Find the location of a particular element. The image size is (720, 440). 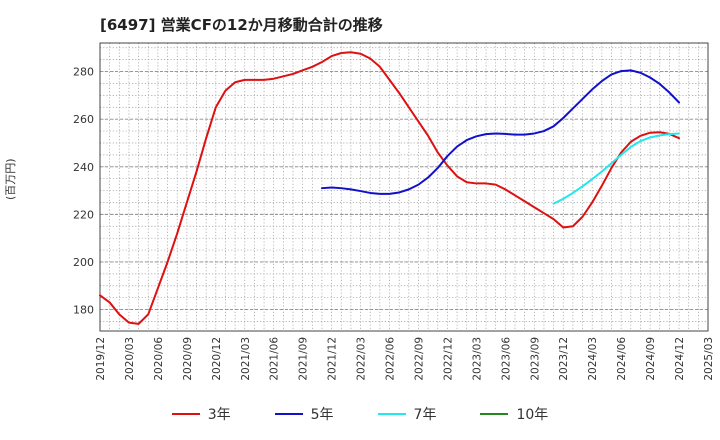

x-tick-label: 2023/09 is located at coordinates (535, 359).